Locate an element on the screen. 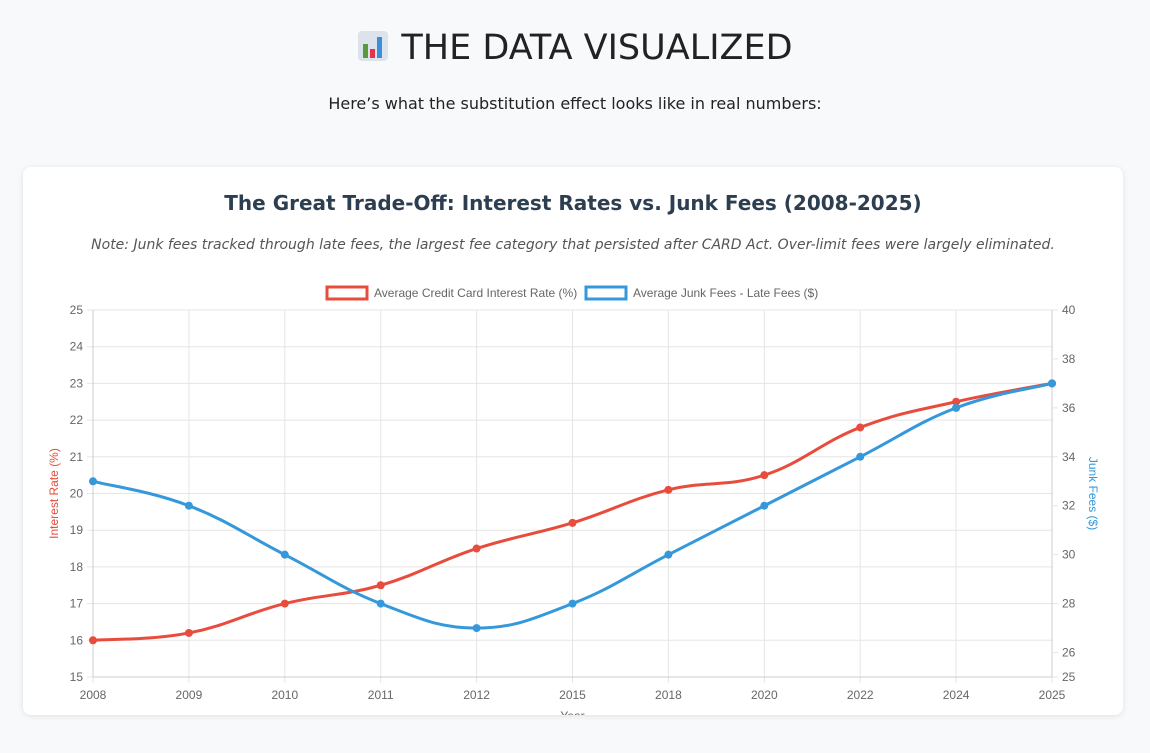  legend-label: Average Junk Fees - Late Fees ($) is located at coordinates (725, 293).